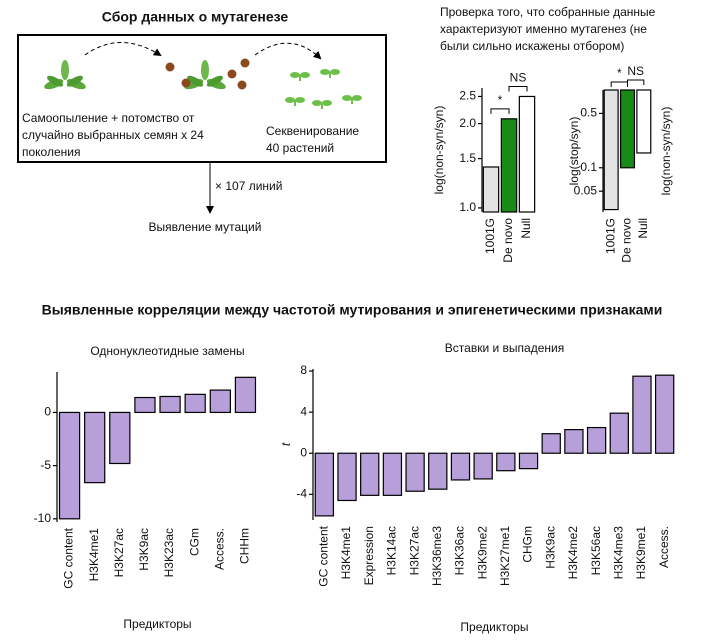  What do you see at coordinates (167, 351) in the screenshot?
I see `chart-title: Однонуклеотидные замены` at bounding box center [167, 351].